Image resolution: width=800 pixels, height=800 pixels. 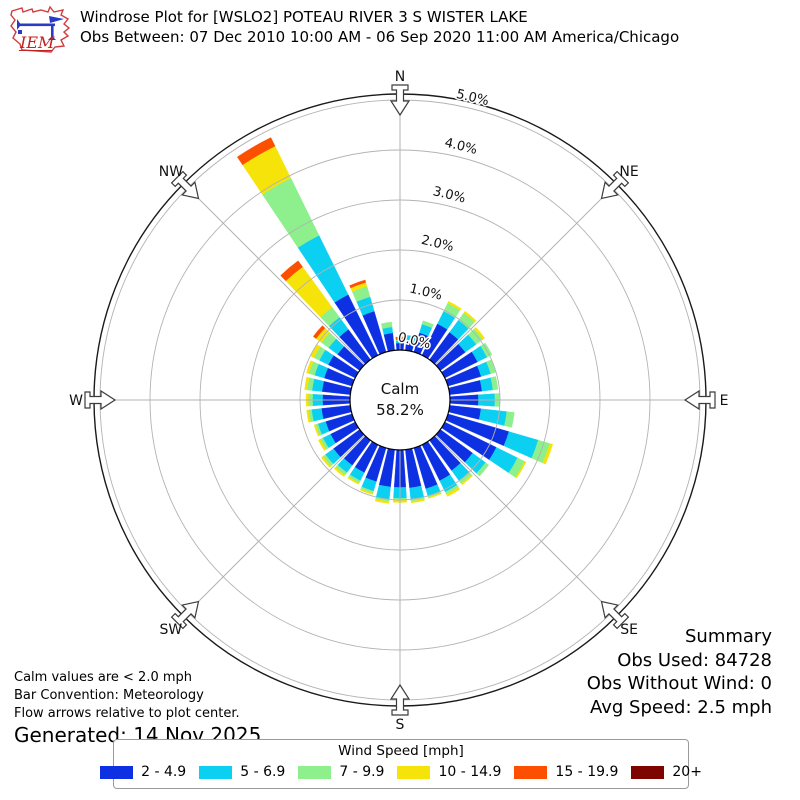 I want to click on legend-bin-label: 20+, so click(x=687, y=772).